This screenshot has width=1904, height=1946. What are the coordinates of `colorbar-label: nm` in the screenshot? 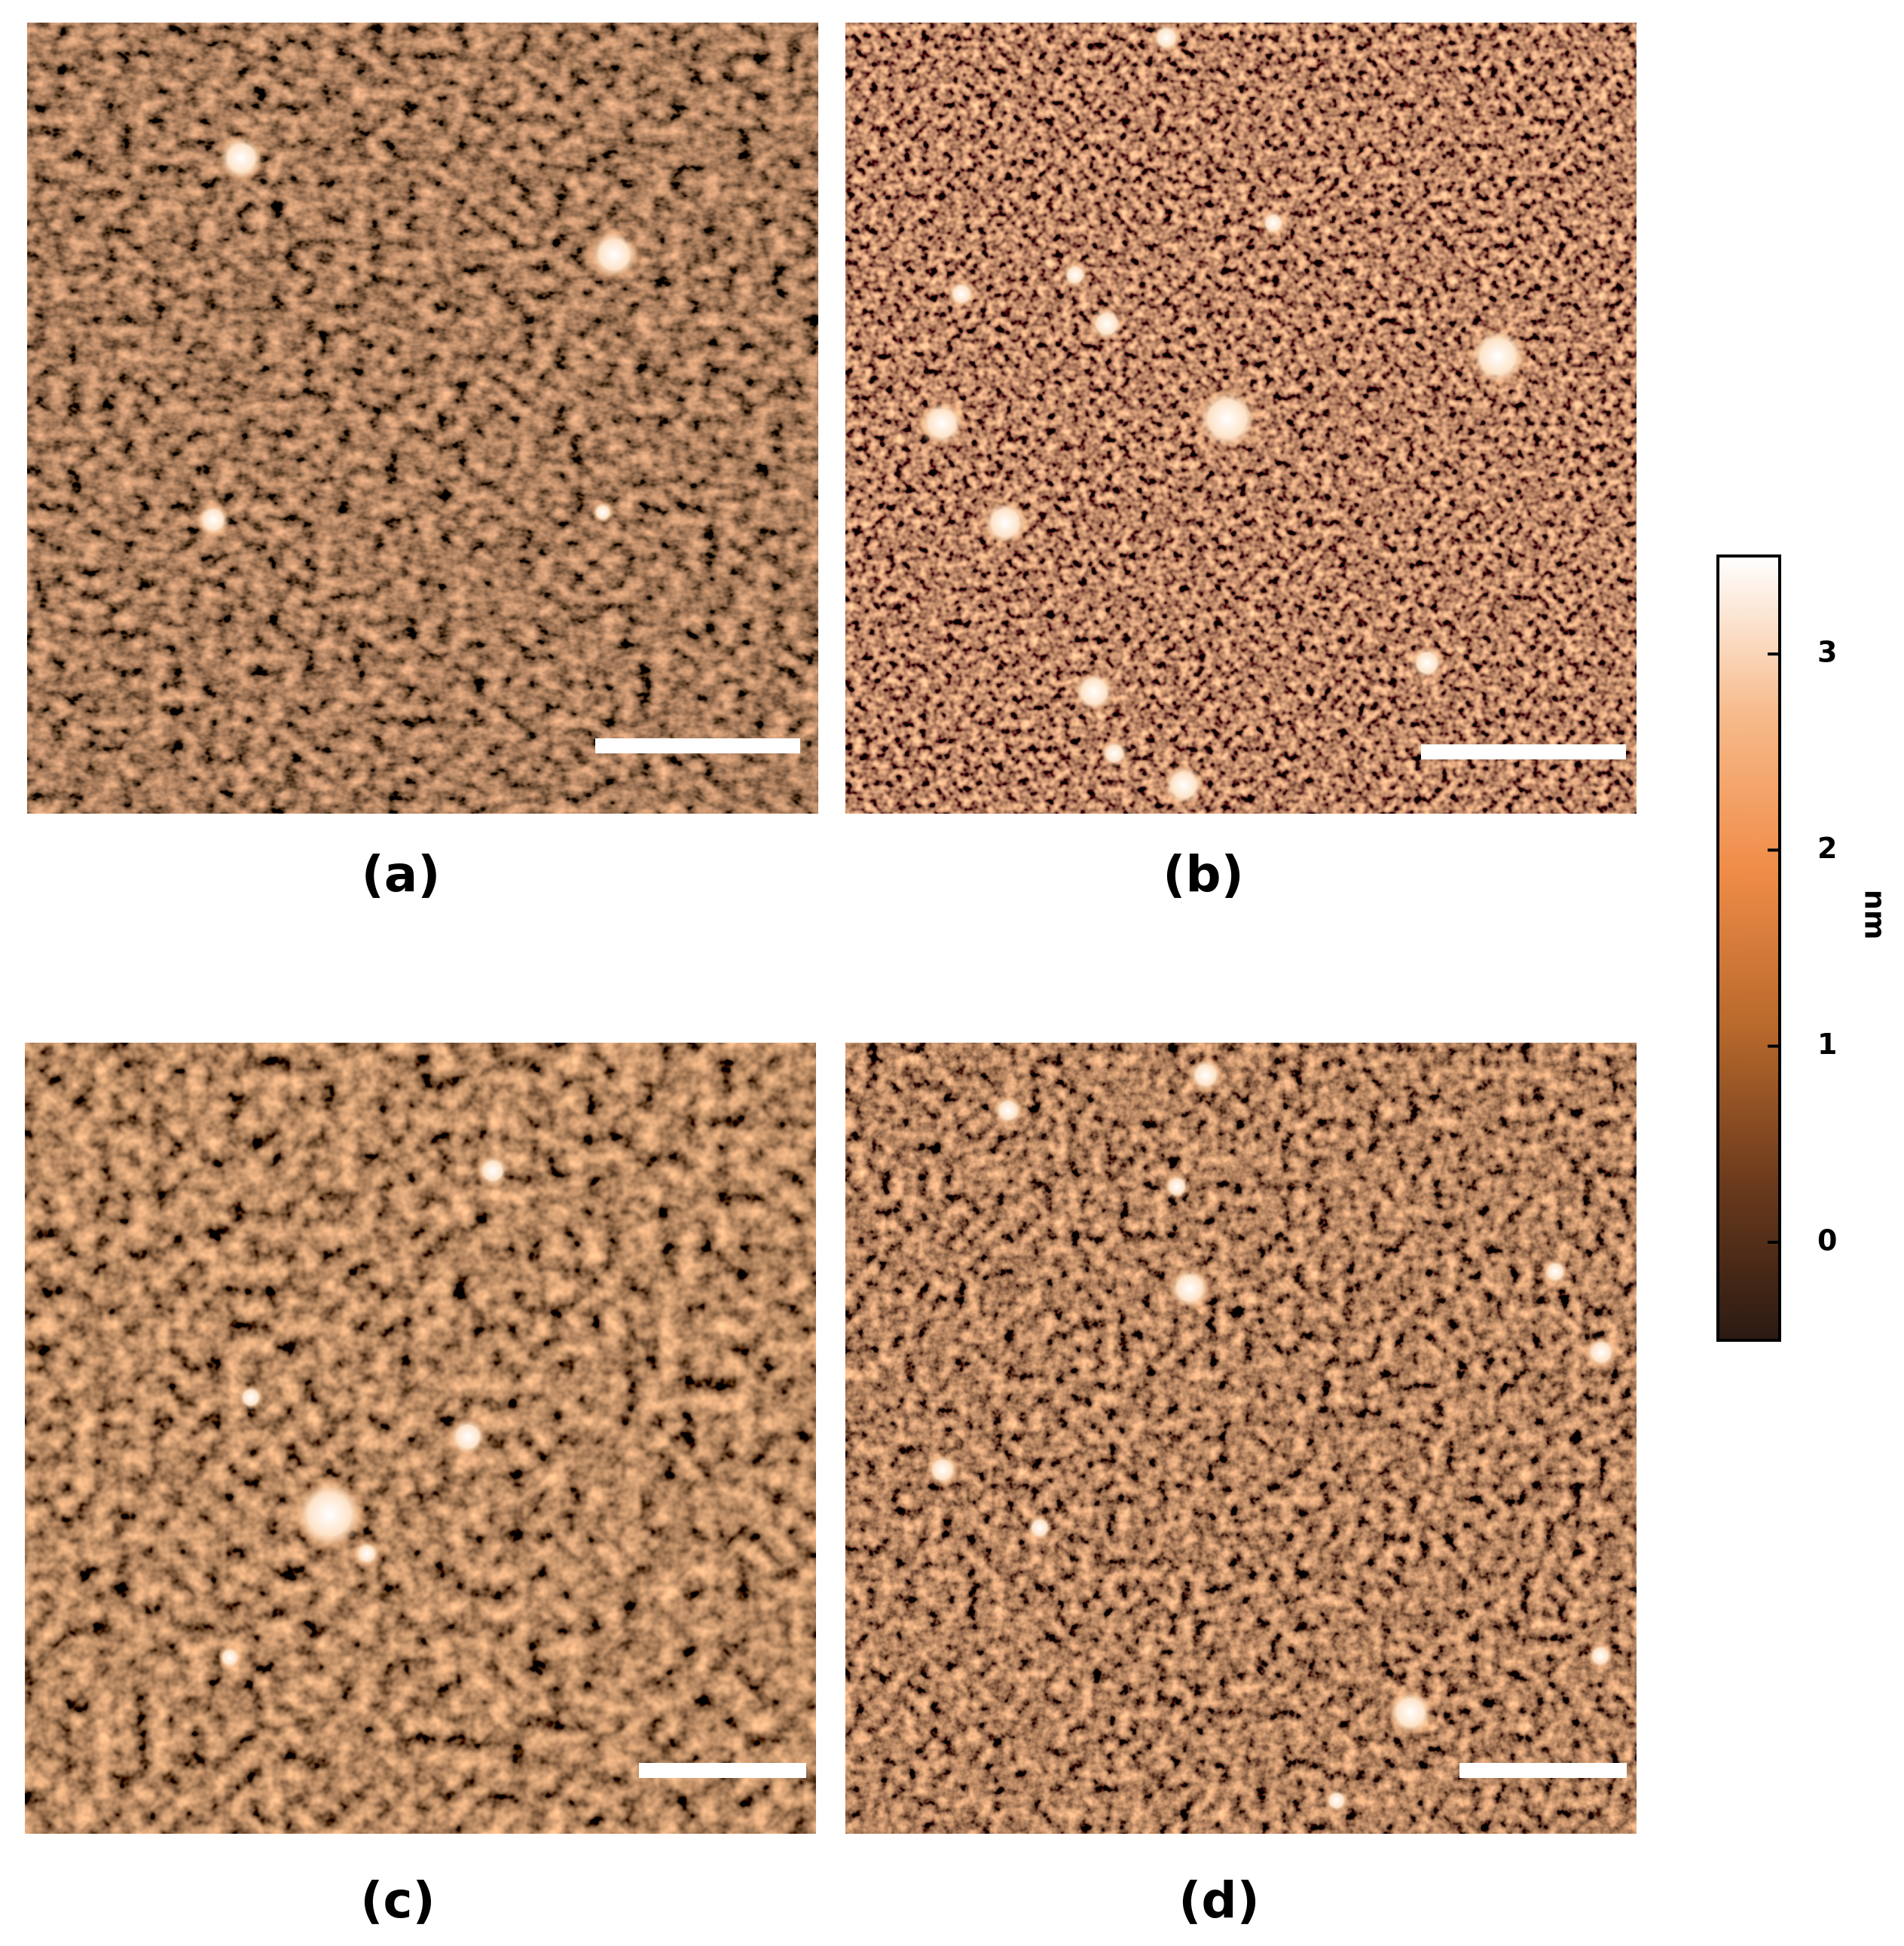 It's located at (1875, 915).